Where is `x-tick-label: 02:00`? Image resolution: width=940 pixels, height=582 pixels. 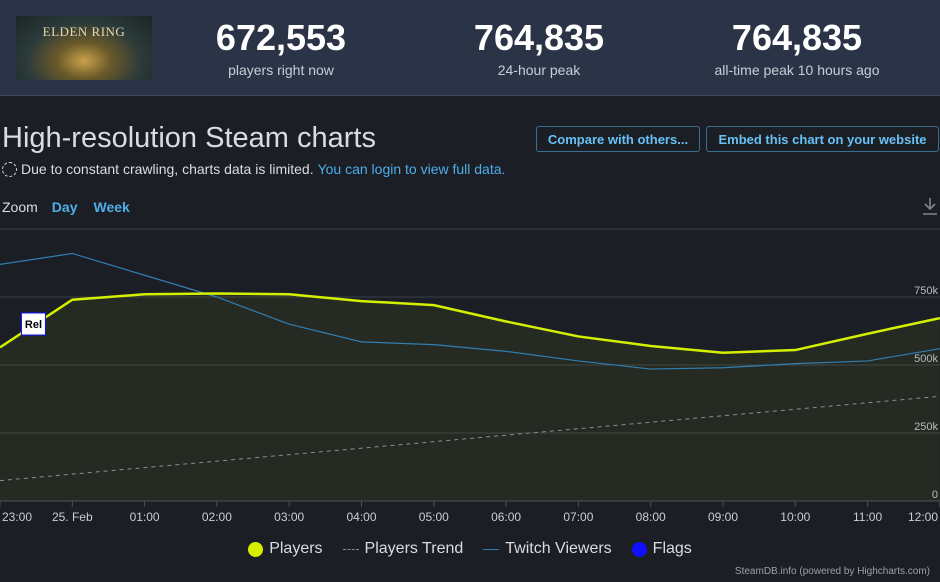
x-tick-label: 02:00 is located at coordinates (217, 517).